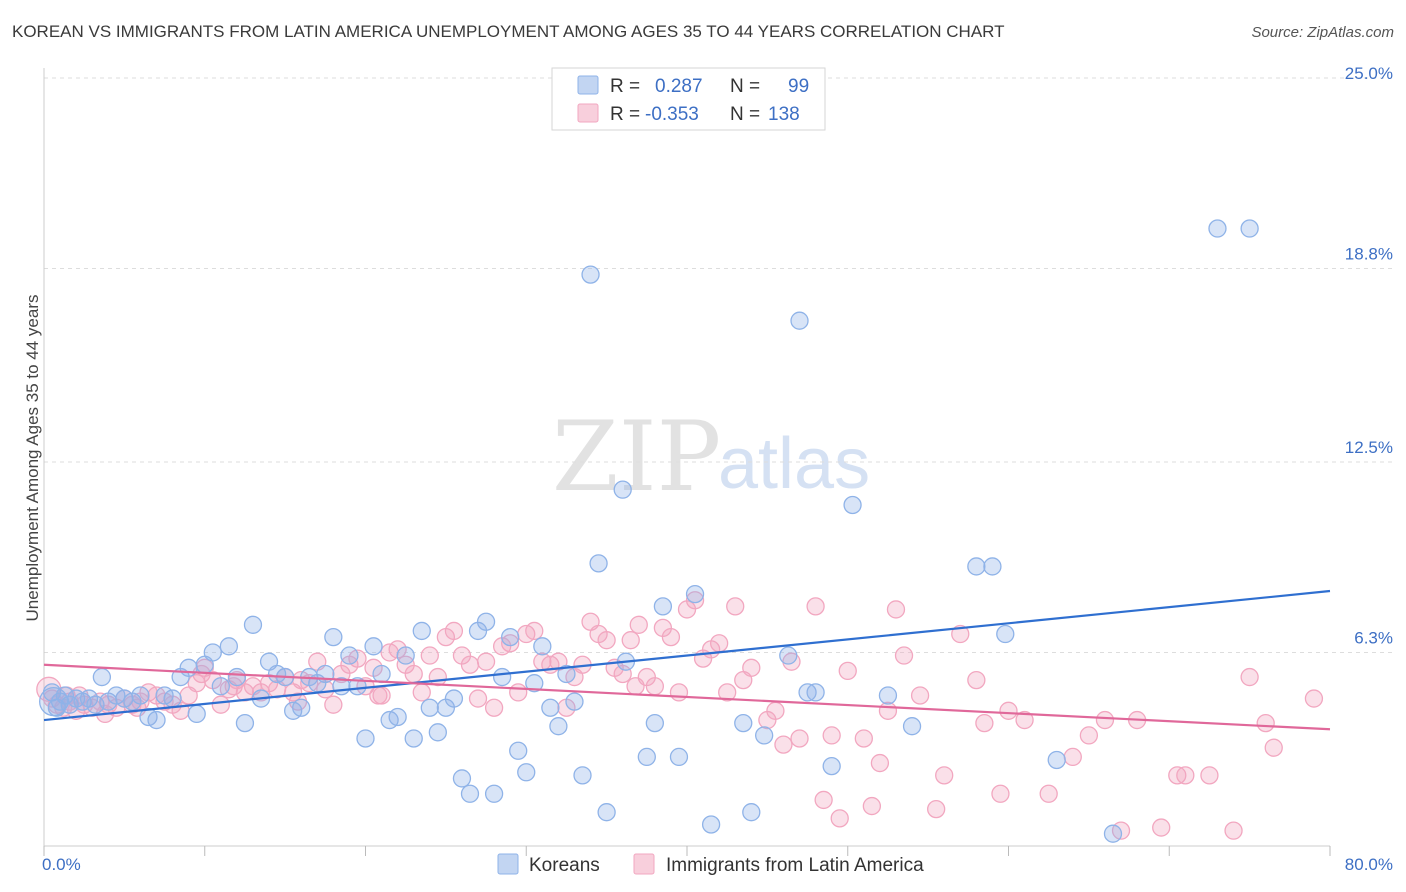  What do you see at coordinates (687, 655) in the screenshot?
I see `koreans-trend-line` at bounding box center [687, 655].